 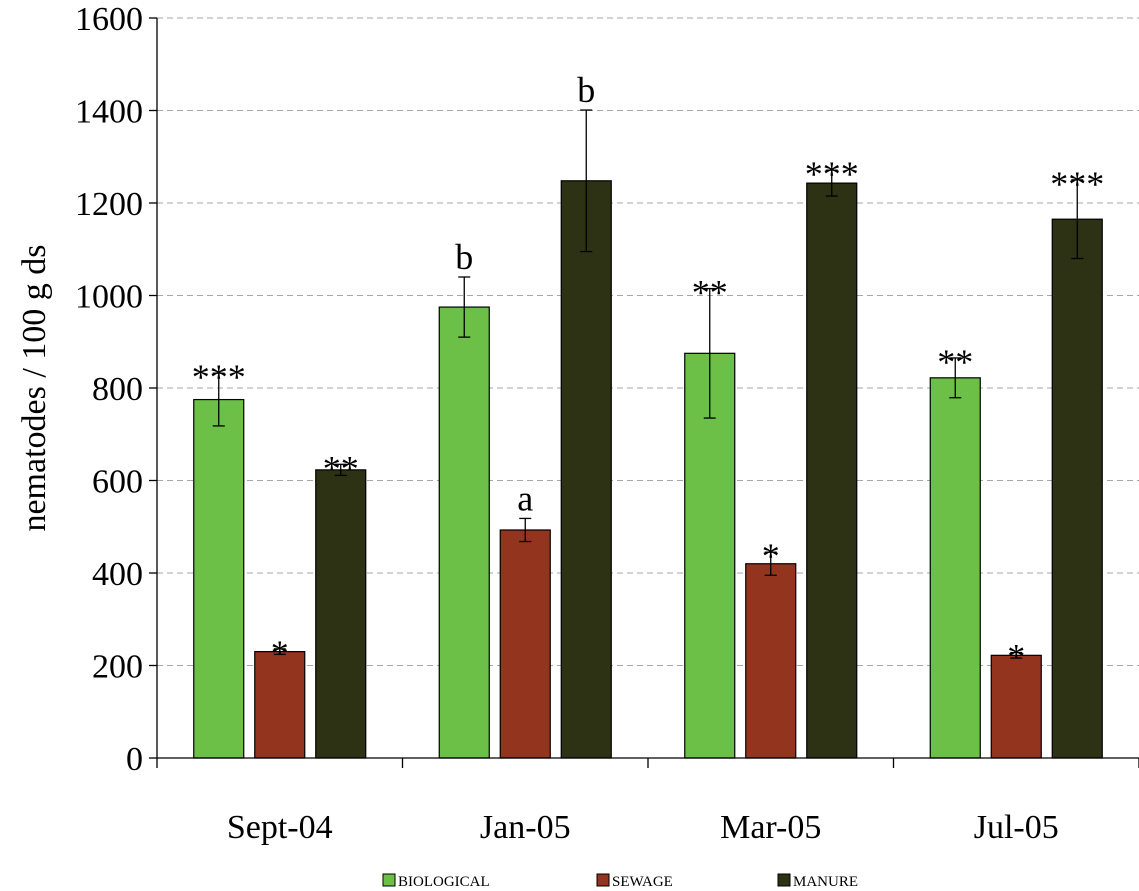 I want to click on y-tick-label: 200, so click(x=117, y=667).